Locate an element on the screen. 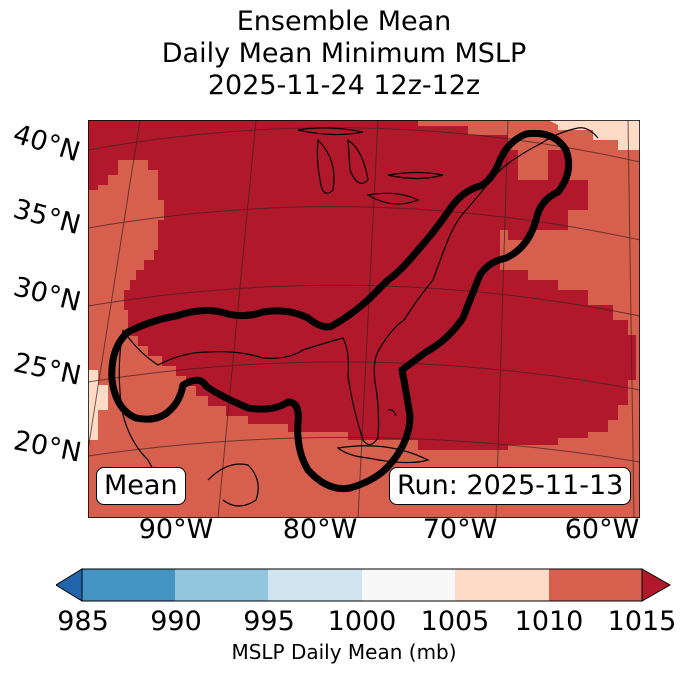  lat-label-40: 40°N is located at coordinates (46, 143).